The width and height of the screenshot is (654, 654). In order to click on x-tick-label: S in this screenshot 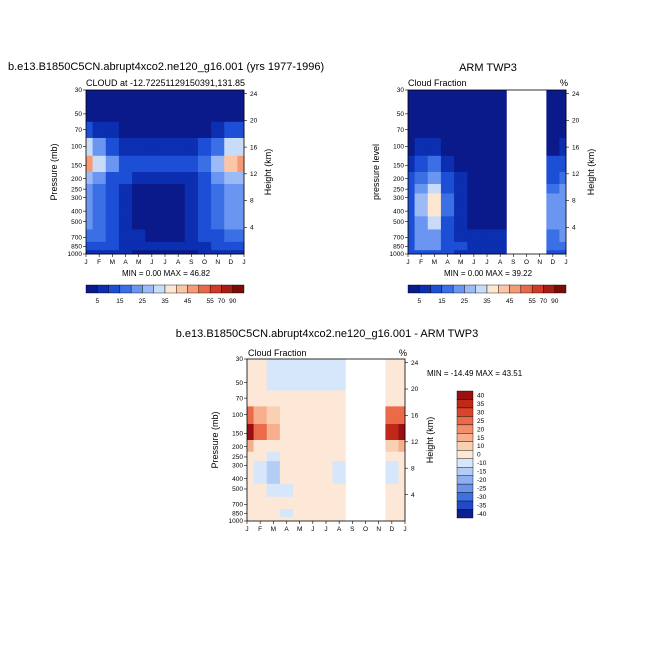, I will do `click(352, 529)`.